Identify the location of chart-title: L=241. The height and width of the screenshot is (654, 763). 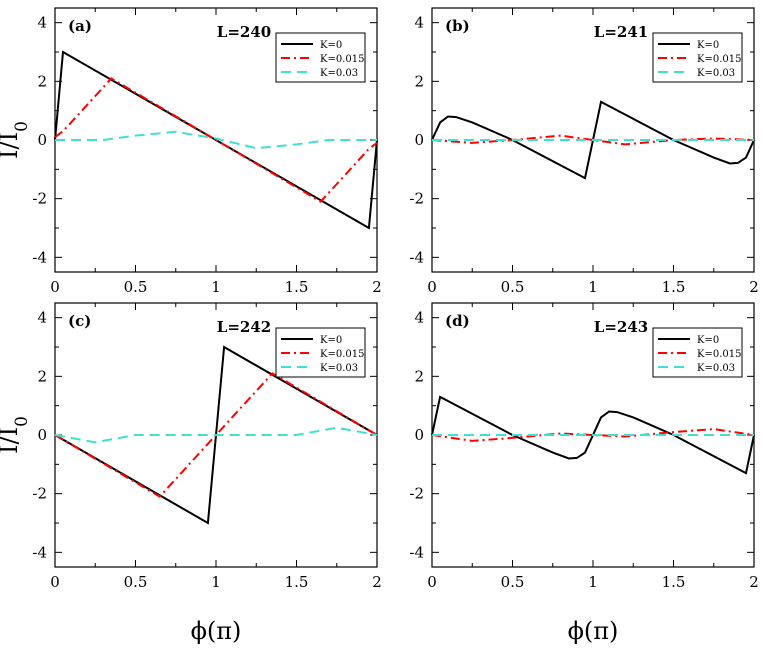
(621, 32).